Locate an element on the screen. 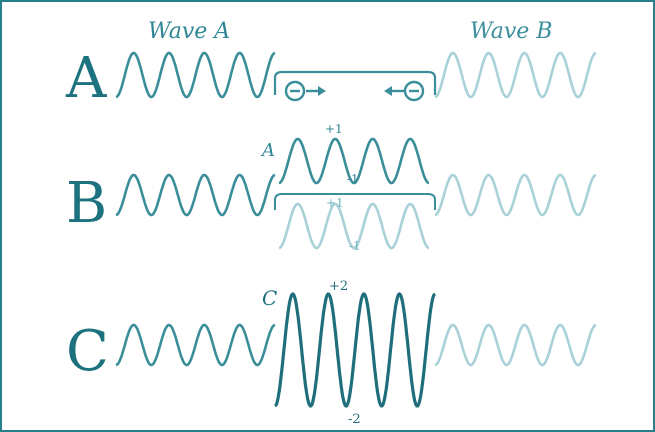 This screenshot has width=655, height=432. wave-a-title: Wave A is located at coordinates (189, 31).